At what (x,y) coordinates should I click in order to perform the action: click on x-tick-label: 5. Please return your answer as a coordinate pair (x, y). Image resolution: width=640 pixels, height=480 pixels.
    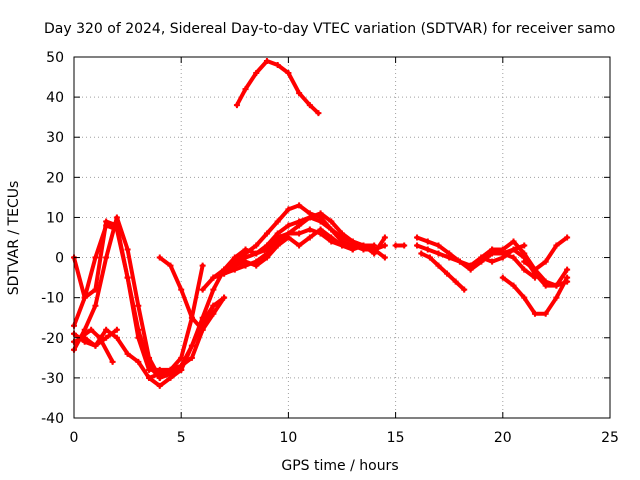
    Looking at the image, I should click on (181, 438).